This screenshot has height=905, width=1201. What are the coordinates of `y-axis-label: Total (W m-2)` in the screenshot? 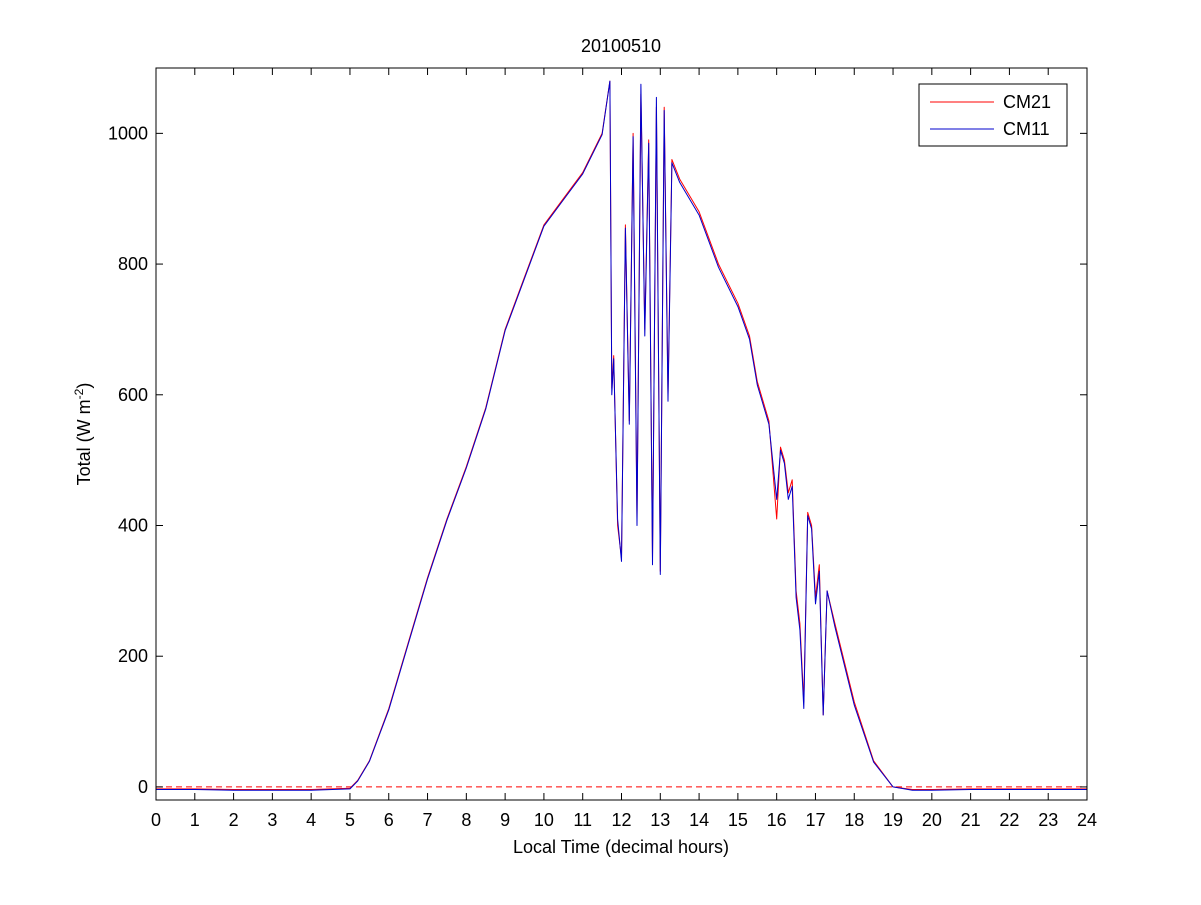 It's located at (83, 434).